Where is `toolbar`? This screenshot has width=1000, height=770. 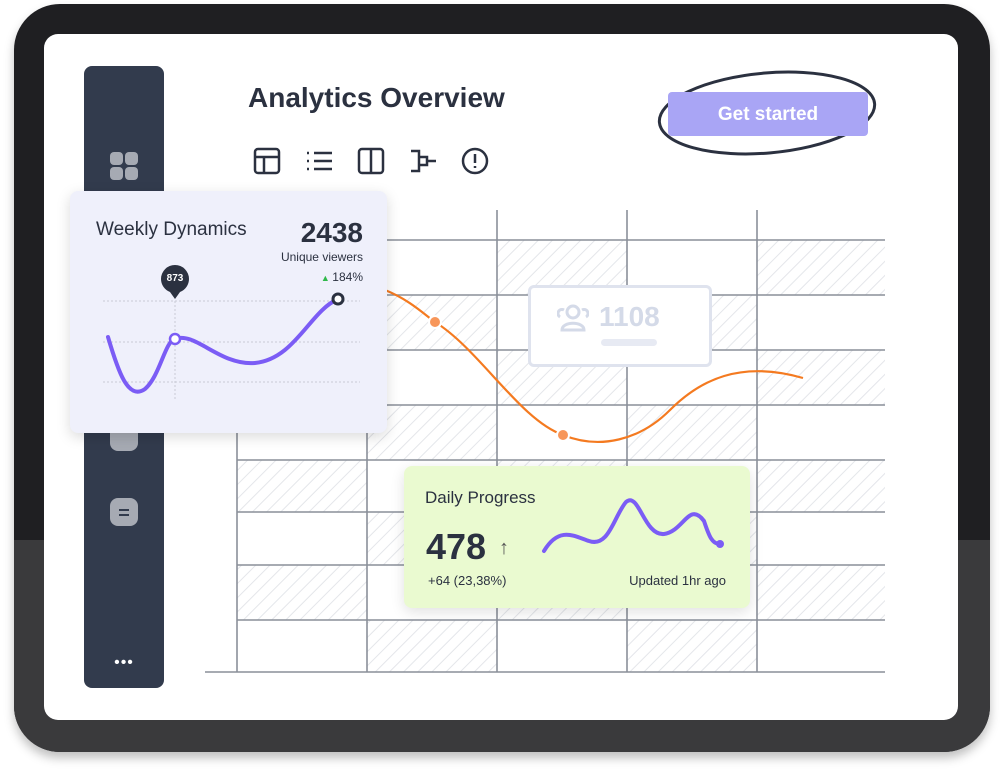
toolbar is located at coordinates (371, 161).